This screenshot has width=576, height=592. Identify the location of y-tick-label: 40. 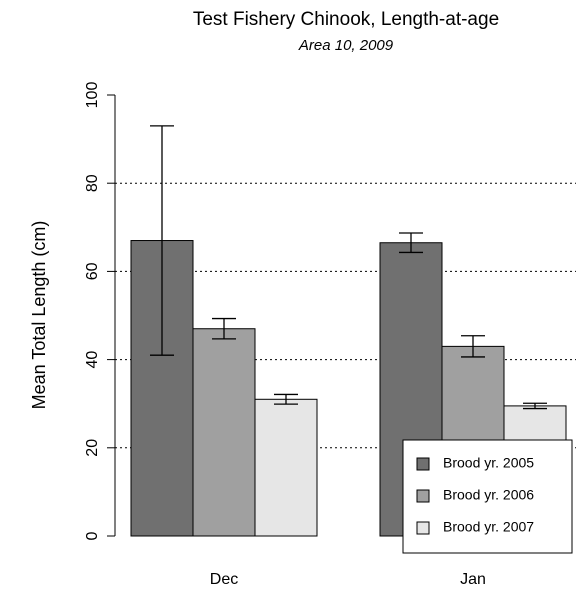
(92, 360).